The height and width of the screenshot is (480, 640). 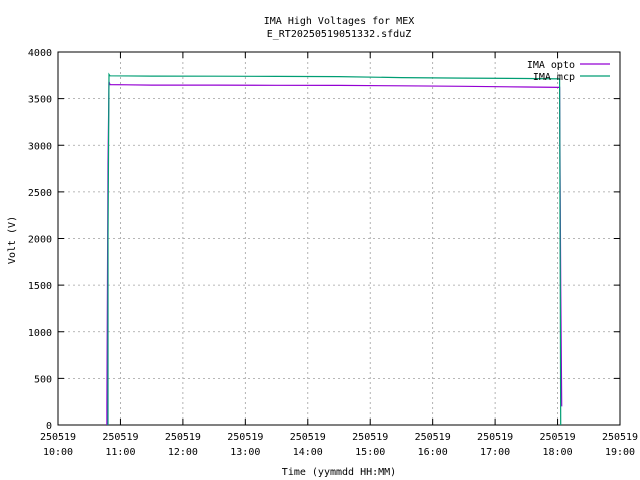 What do you see at coordinates (58, 452) in the screenshot?
I see `x-tick-time: 10:00` at bounding box center [58, 452].